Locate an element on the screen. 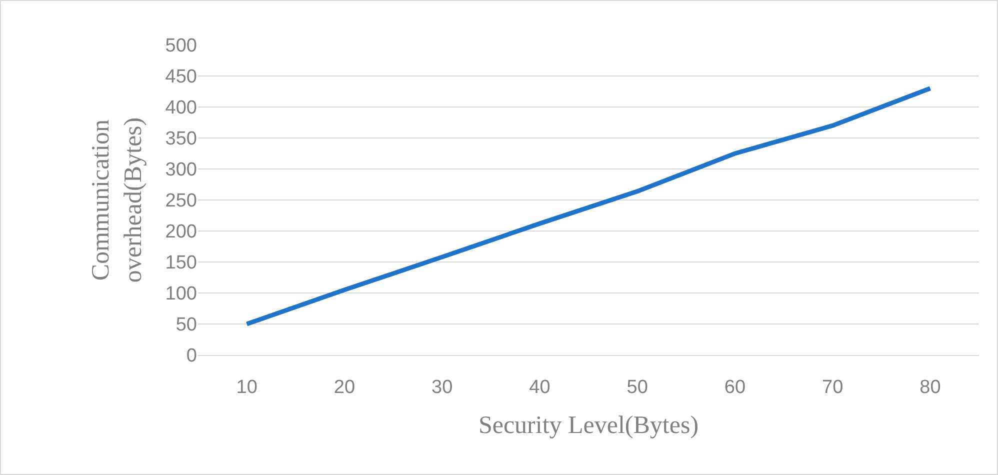 The height and width of the screenshot is (475, 998). x-tick-label: 30 is located at coordinates (442, 387).